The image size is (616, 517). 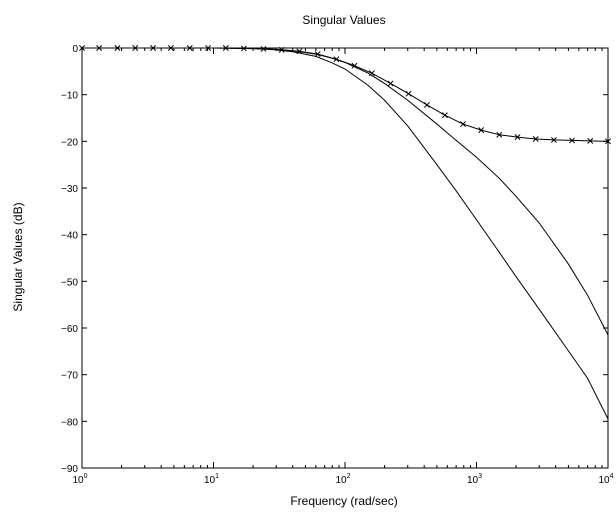 What do you see at coordinates (217, 476) in the screenshot?
I see `x-tick-label-exponent: 1` at bounding box center [217, 476].